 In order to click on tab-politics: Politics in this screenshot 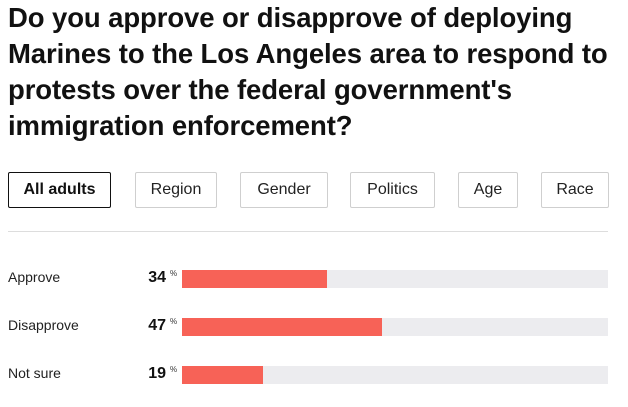, I will do `click(392, 190)`.